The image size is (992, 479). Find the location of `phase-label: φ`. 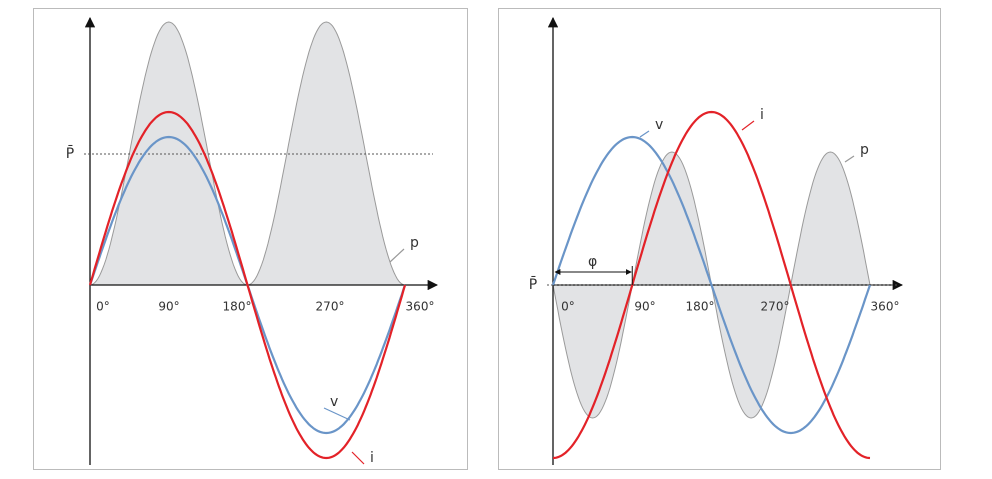

phase-label: φ is located at coordinates (592, 262).